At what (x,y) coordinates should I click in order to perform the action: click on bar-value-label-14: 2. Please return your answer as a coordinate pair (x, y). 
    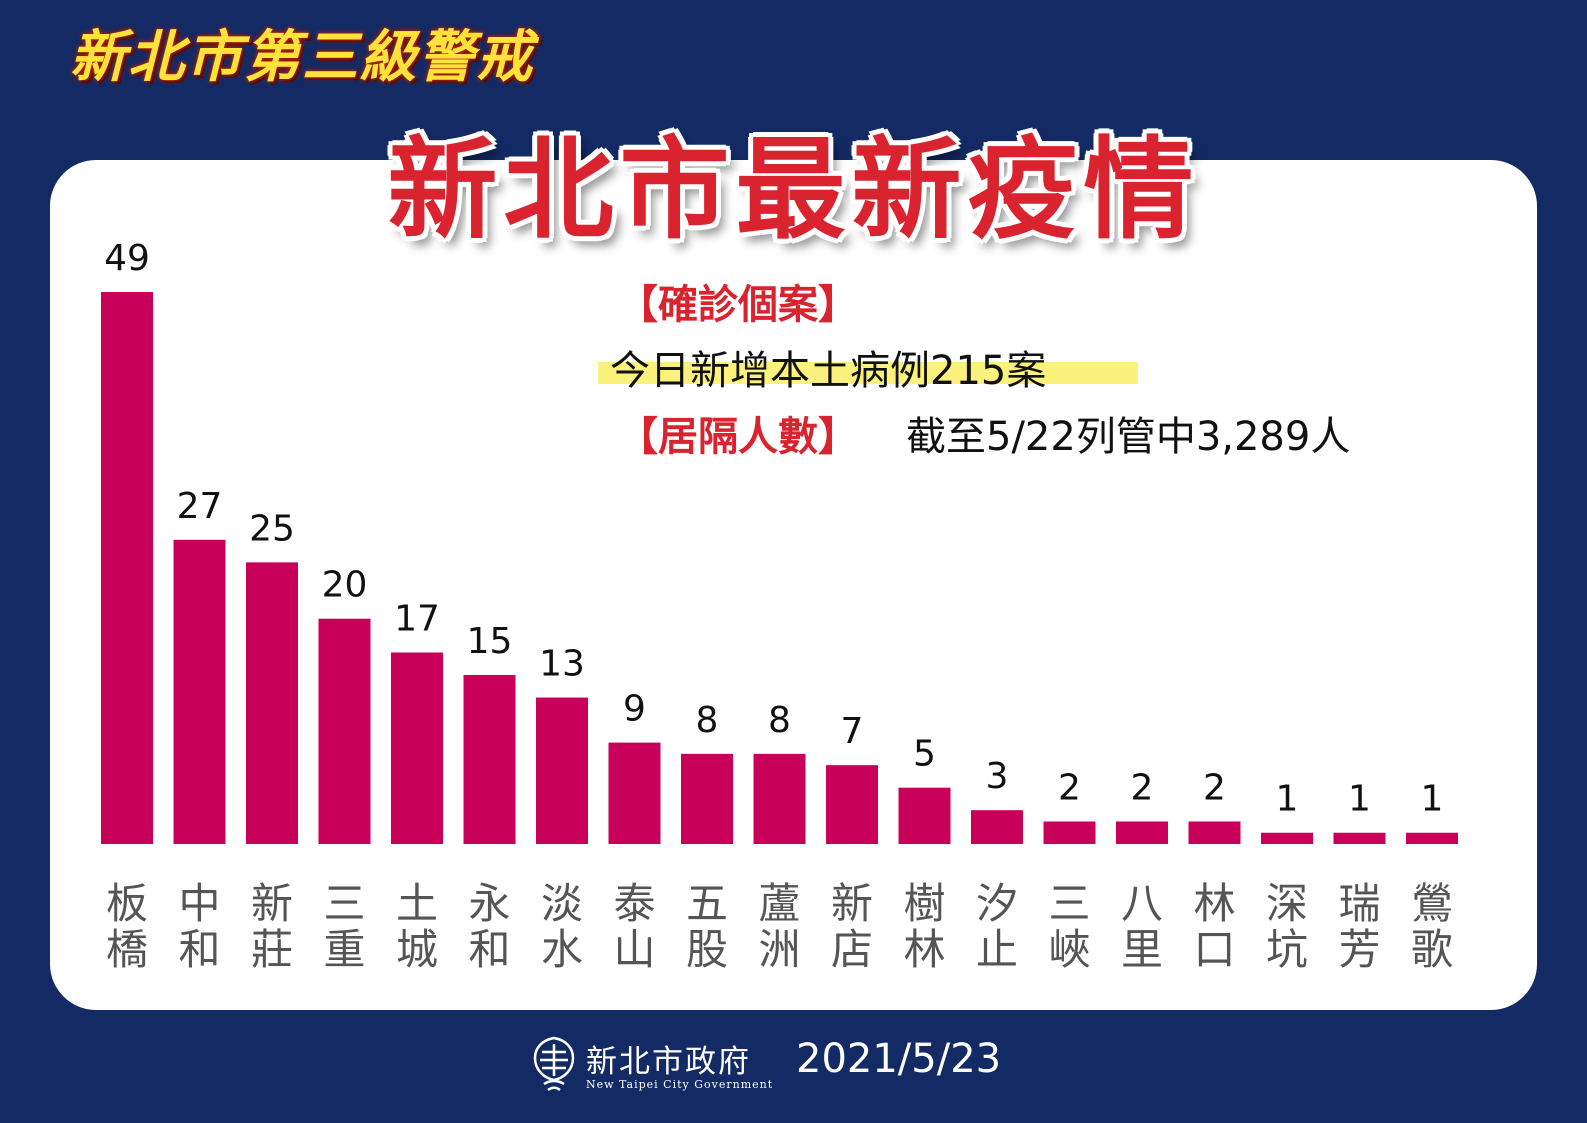
    Looking at the image, I should click on (1142, 787).